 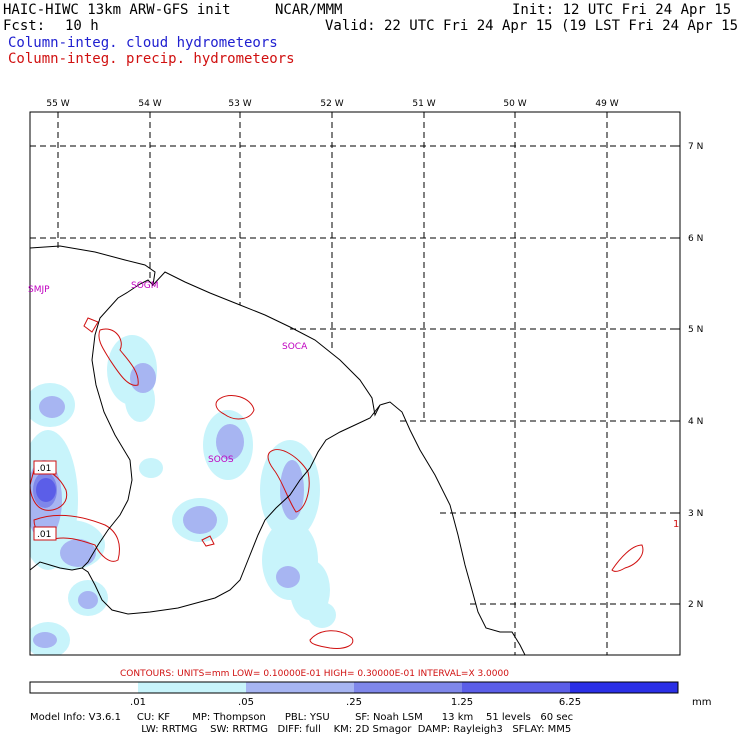 What do you see at coordinates (82, 26) in the screenshot?
I see `fcst-value: 10 h` at bounding box center [82, 26].